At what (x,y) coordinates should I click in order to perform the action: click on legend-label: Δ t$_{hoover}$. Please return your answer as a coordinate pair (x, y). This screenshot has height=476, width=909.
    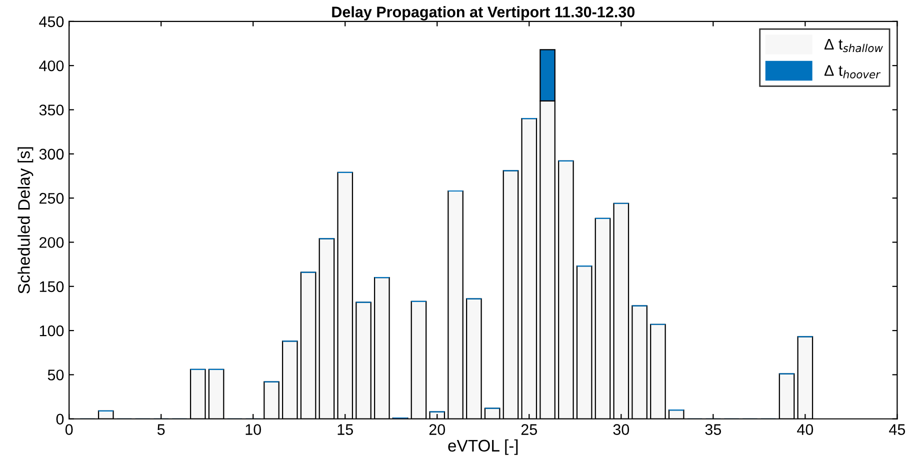
    Looking at the image, I should click on (852, 71).